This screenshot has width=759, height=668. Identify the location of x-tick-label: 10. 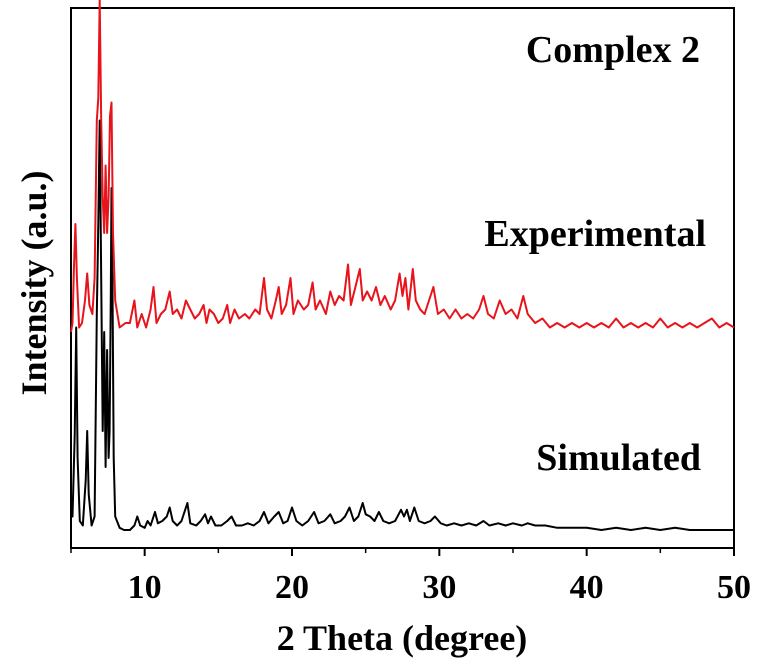
(145, 587).